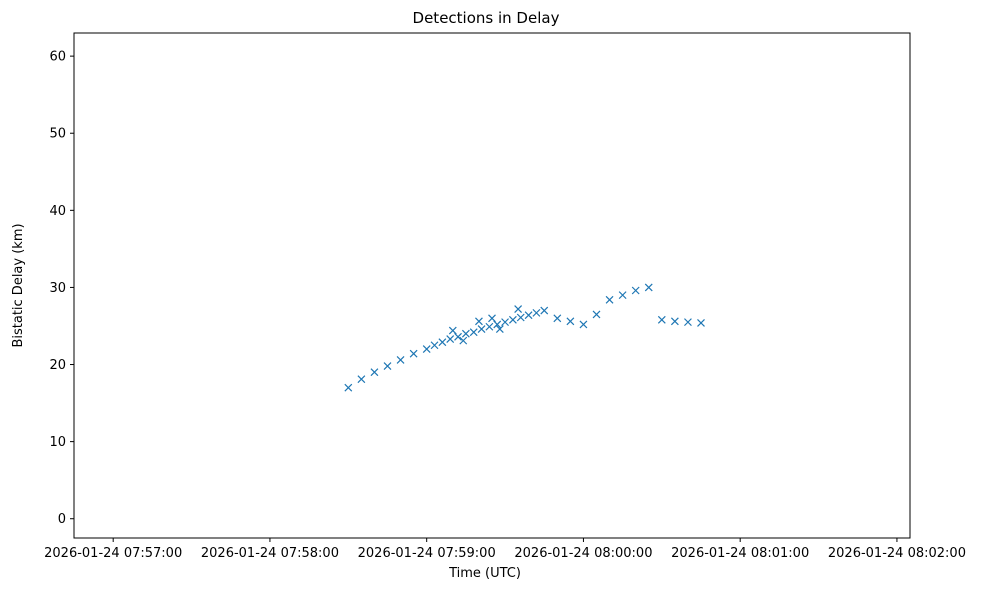  What do you see at coordinates (583, 553) in the screenshot?
I see `x-tick-label: 2026-01-24 08:00:00` at bounding box center [583, 553].